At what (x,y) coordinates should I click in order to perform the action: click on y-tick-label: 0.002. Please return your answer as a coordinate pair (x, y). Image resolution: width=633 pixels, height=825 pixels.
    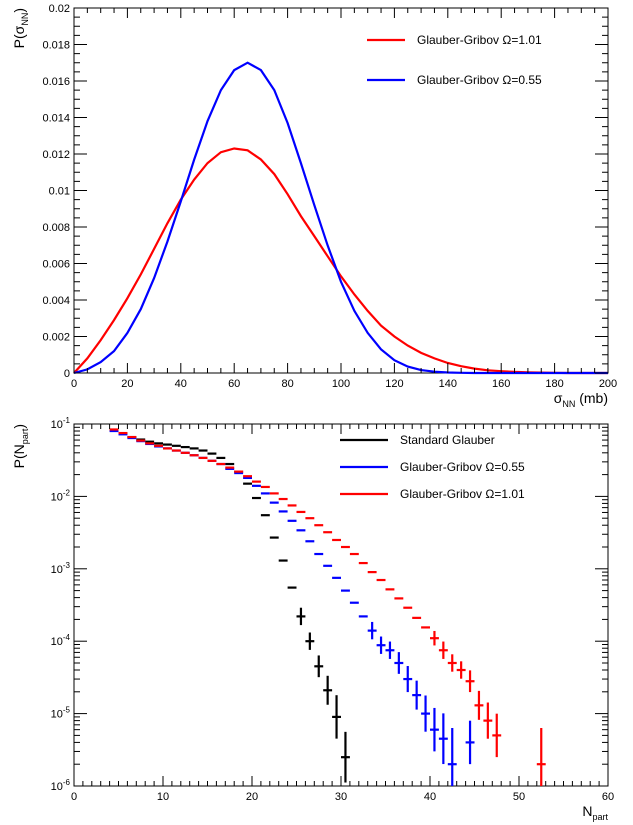
    Looking at the image, I should click on (56, 338).